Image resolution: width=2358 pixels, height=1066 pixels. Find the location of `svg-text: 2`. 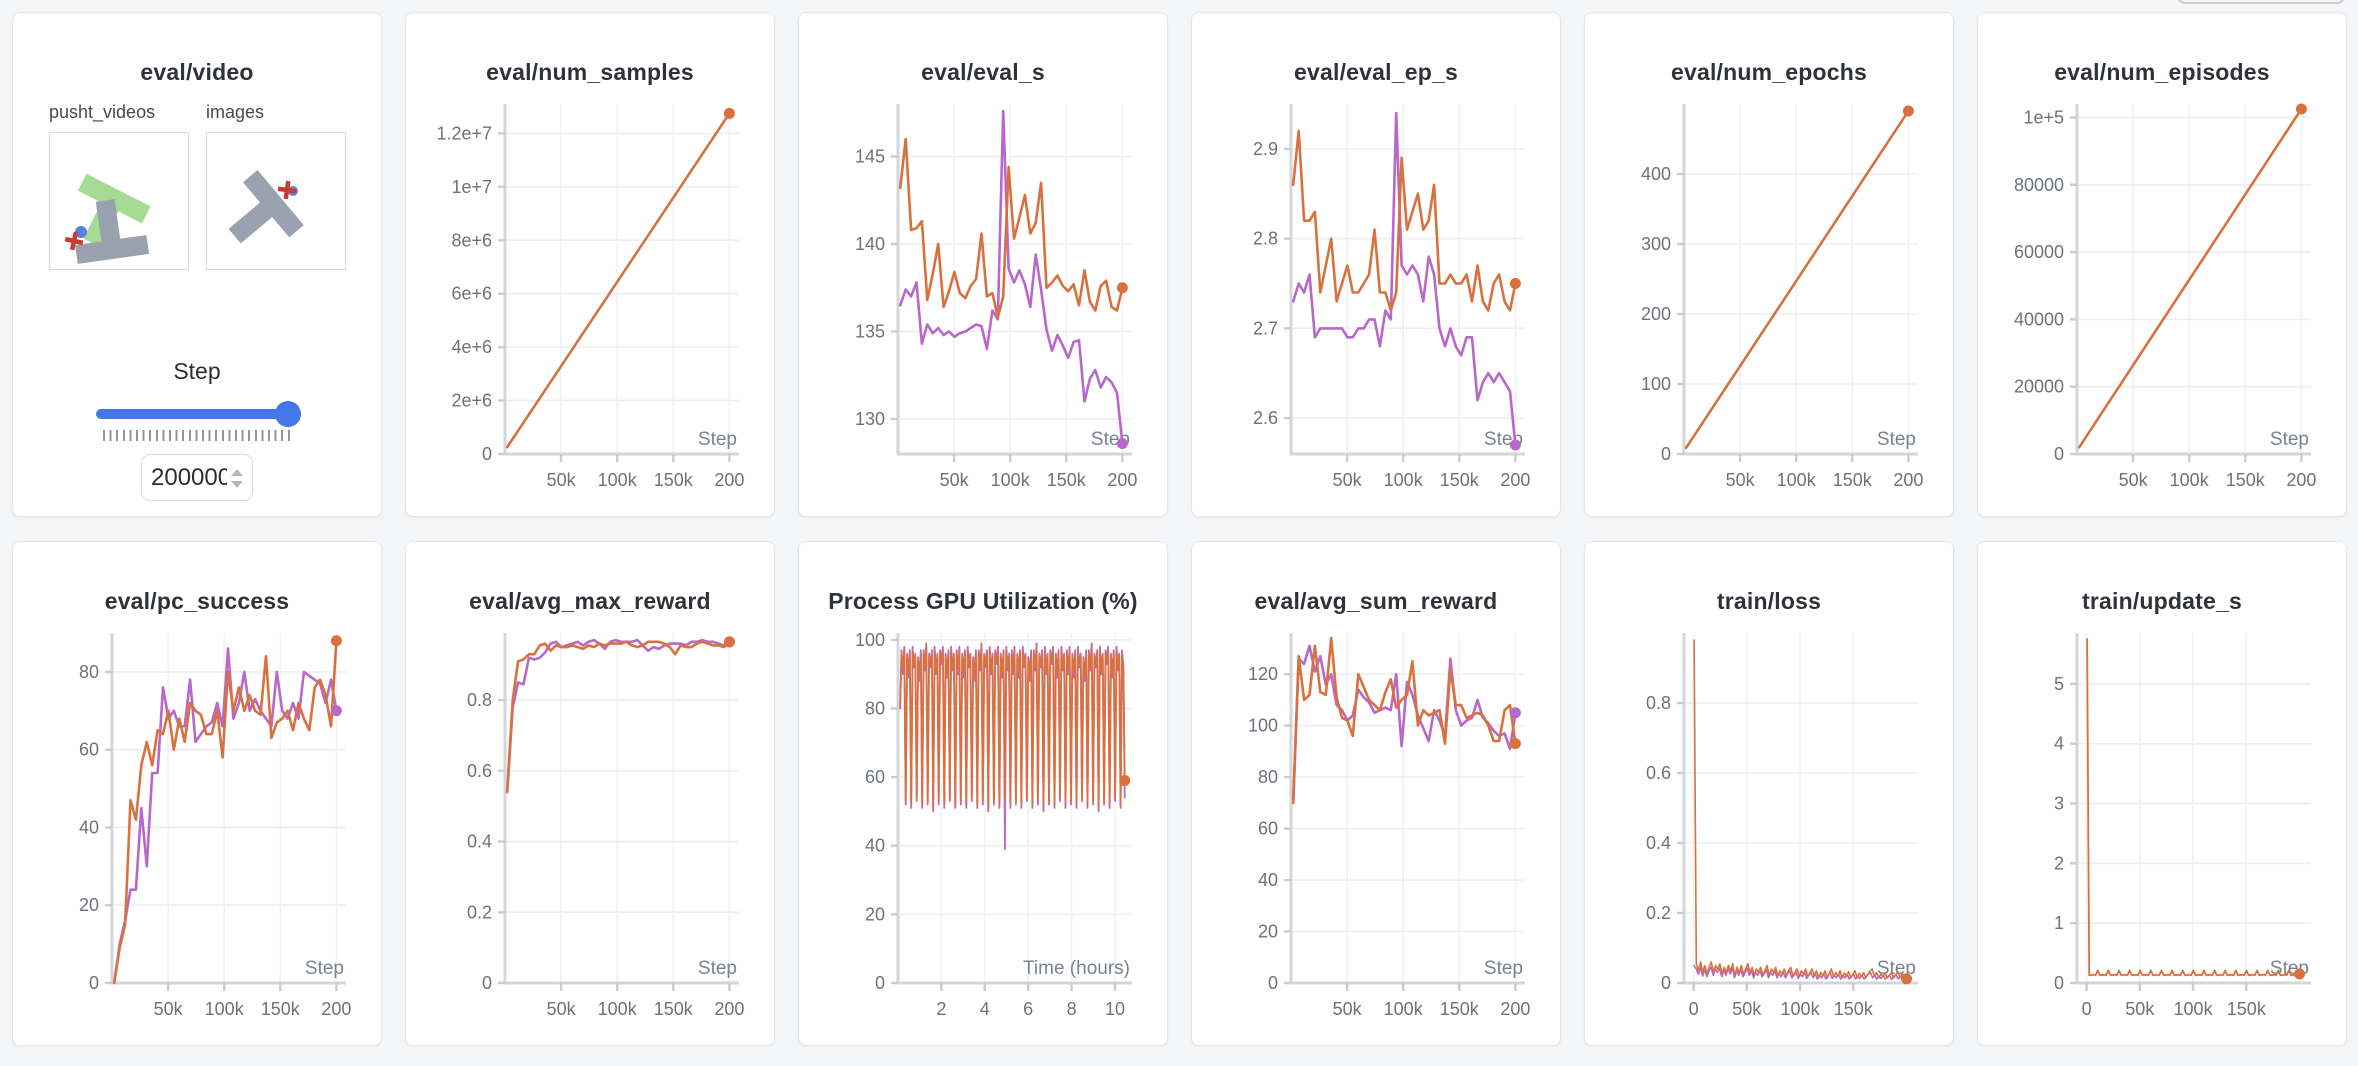

svg-text: 2 is located at coordinates (941, 1009).